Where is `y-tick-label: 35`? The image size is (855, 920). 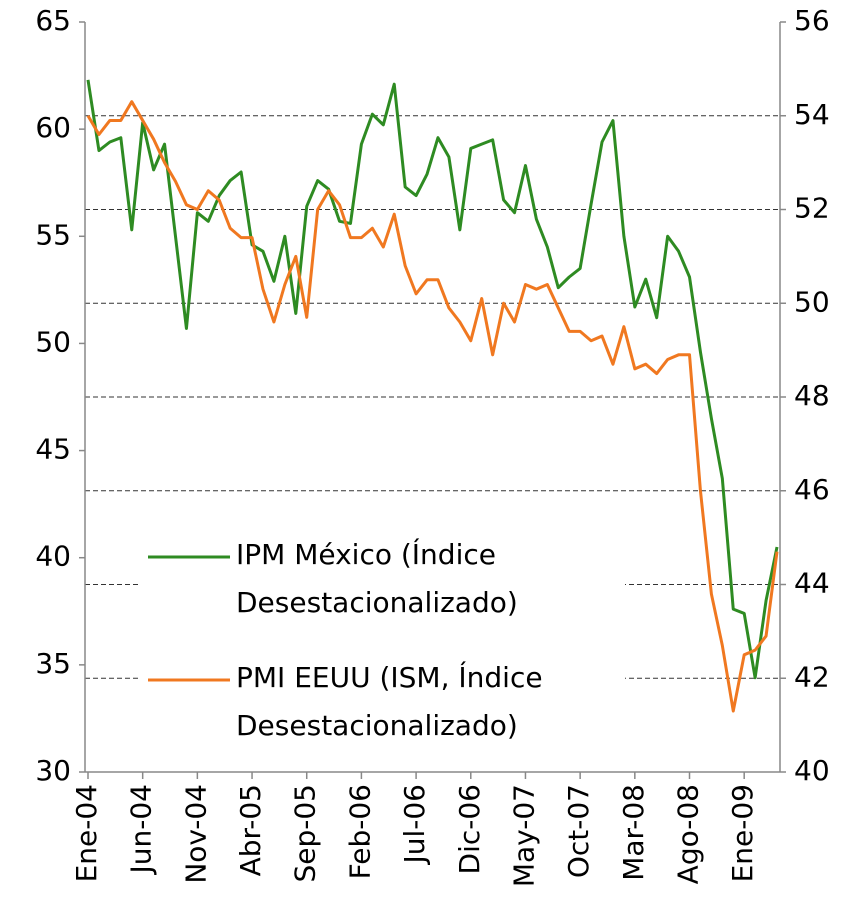 y-tick-label: 35 is located at coordinates (53, 663).